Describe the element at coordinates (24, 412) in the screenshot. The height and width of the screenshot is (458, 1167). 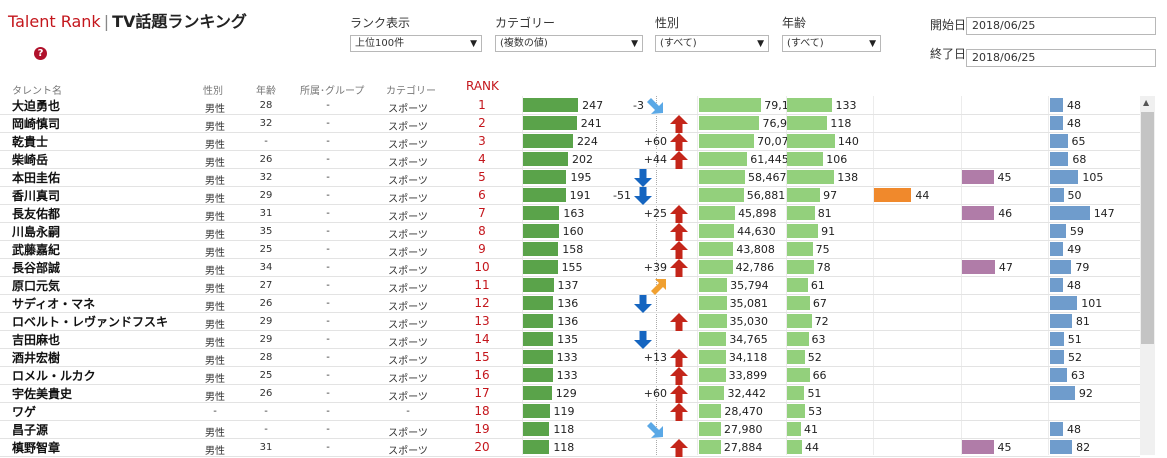
I see `talent-name: ワゲ` at that location.